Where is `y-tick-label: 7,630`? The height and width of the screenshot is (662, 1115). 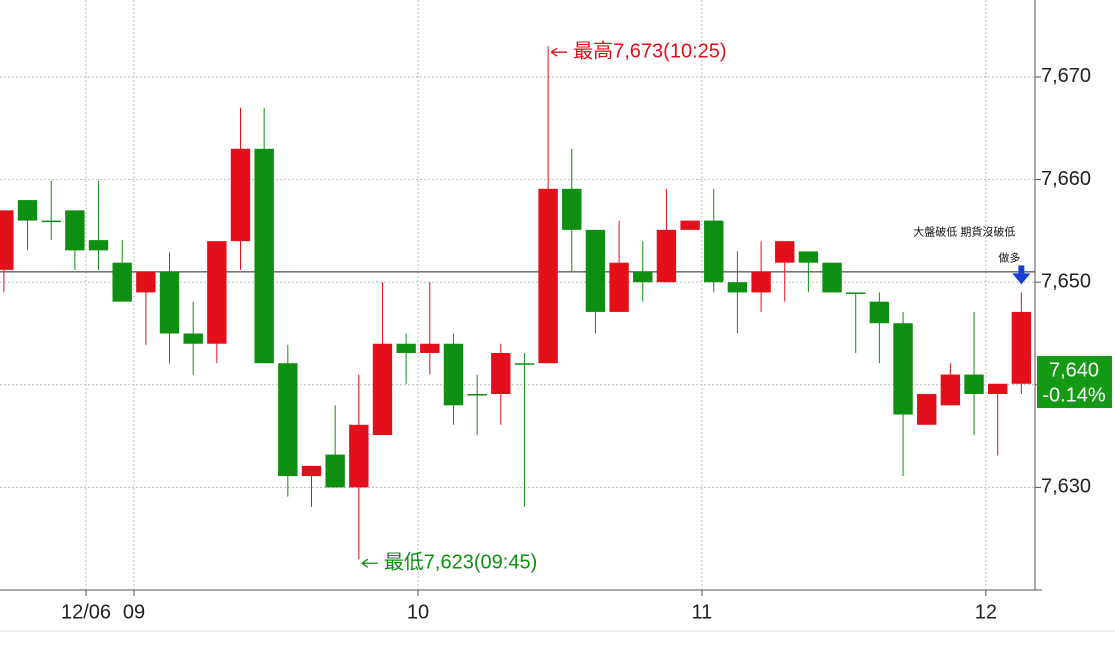 y-tick-label: 7,630 is located at coordinates (1066, 487).